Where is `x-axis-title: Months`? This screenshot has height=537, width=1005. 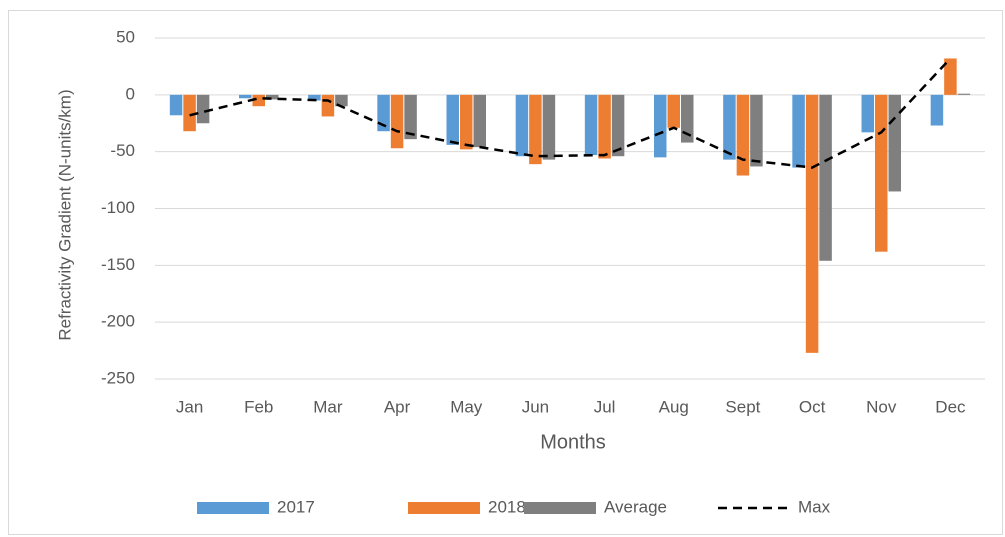 x-axis-title: Months is located at coordinates (573, 442).